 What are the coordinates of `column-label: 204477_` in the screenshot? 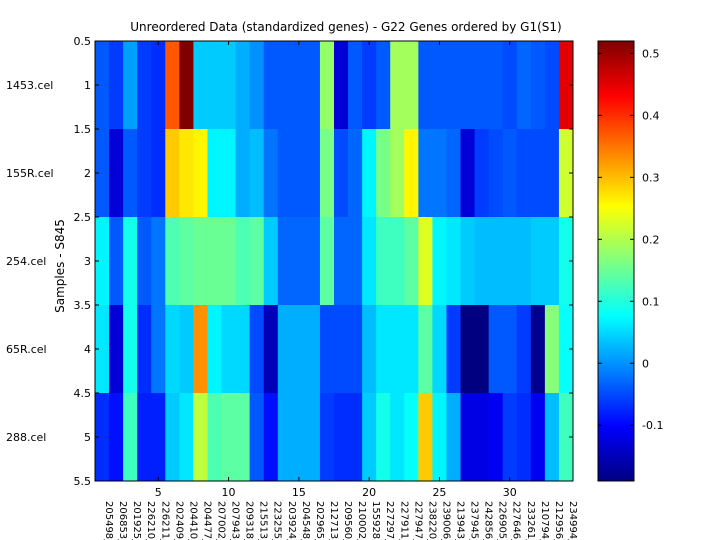 It's located at (206, 520).